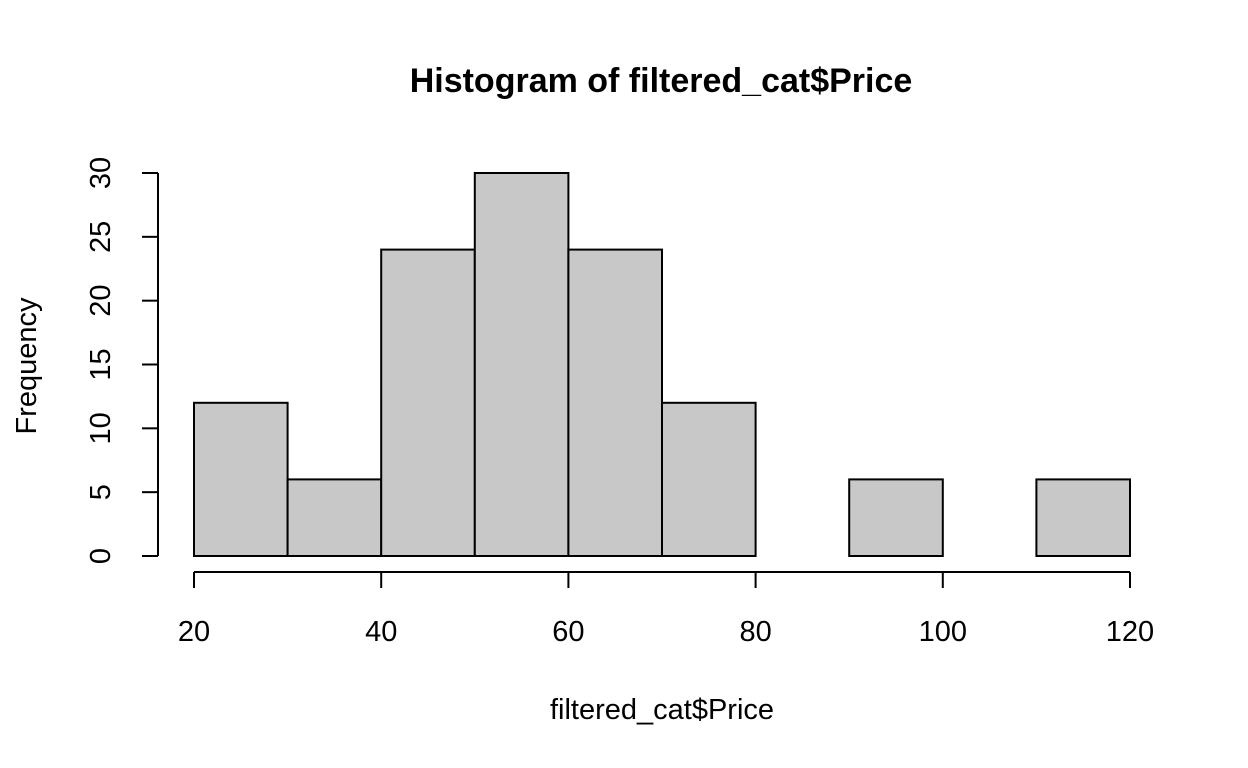 This screenshot has height=768, width=1248. What do you see at coordinates (943, 632) in the screenshot?
I see `x-tick-label-100: 100` at bounding box center [943, 632].